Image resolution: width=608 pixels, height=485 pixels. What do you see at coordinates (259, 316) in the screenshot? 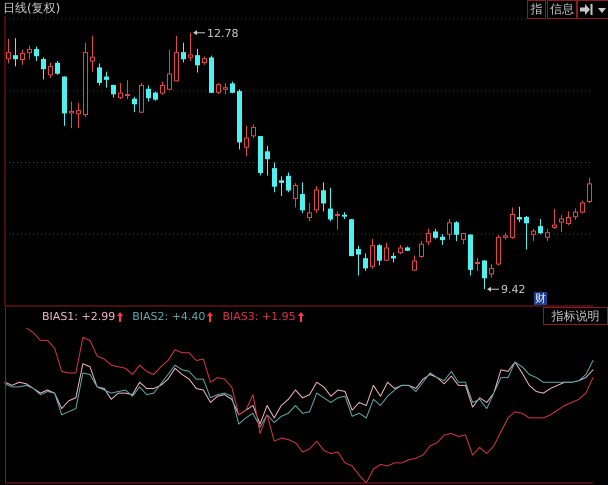
I see `text: BIAS3: +1.95` at bounding box center [259, 316].